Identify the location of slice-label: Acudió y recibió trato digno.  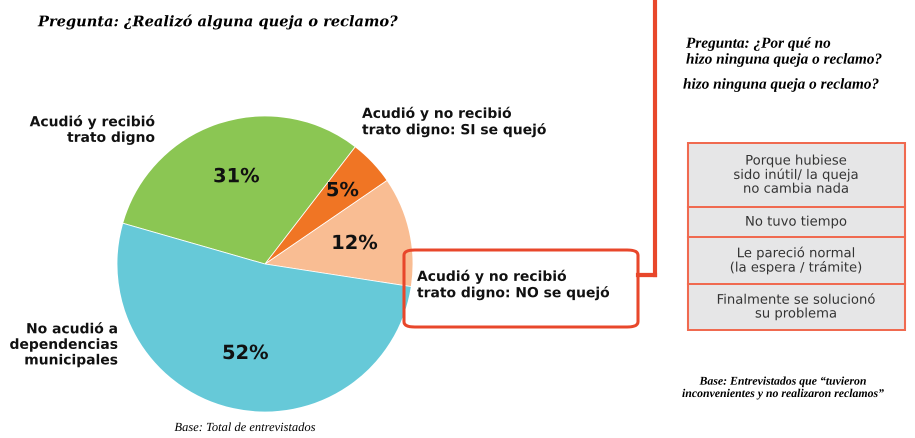
(92, 130).